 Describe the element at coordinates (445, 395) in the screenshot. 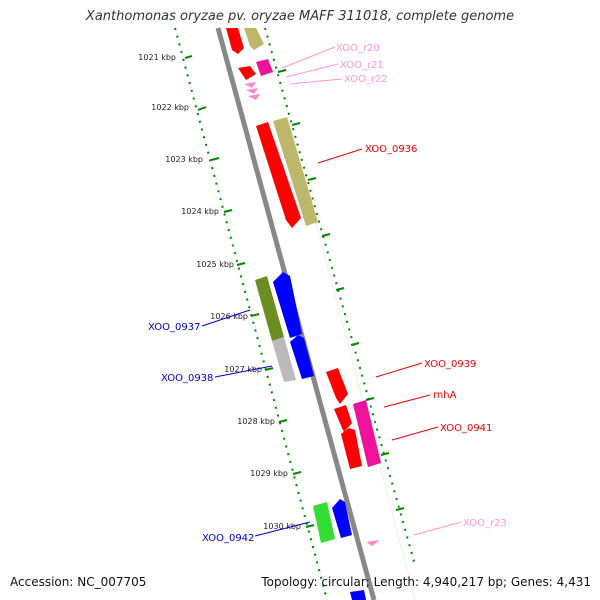

I see `gene-label-rnha: rnhA` at that location.